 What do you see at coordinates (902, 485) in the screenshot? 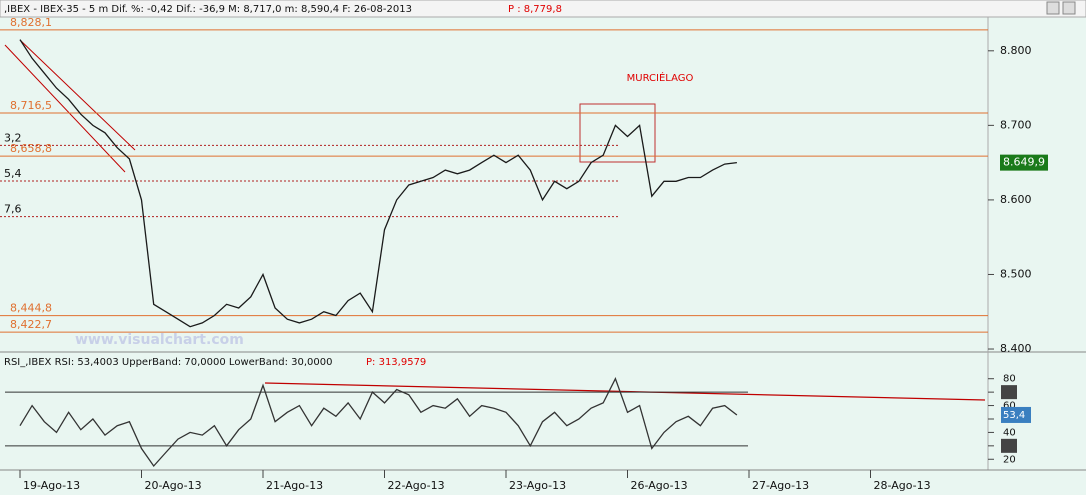
I see `x-tick-label: 28-Ago-13` at bounding box center [902, 485].